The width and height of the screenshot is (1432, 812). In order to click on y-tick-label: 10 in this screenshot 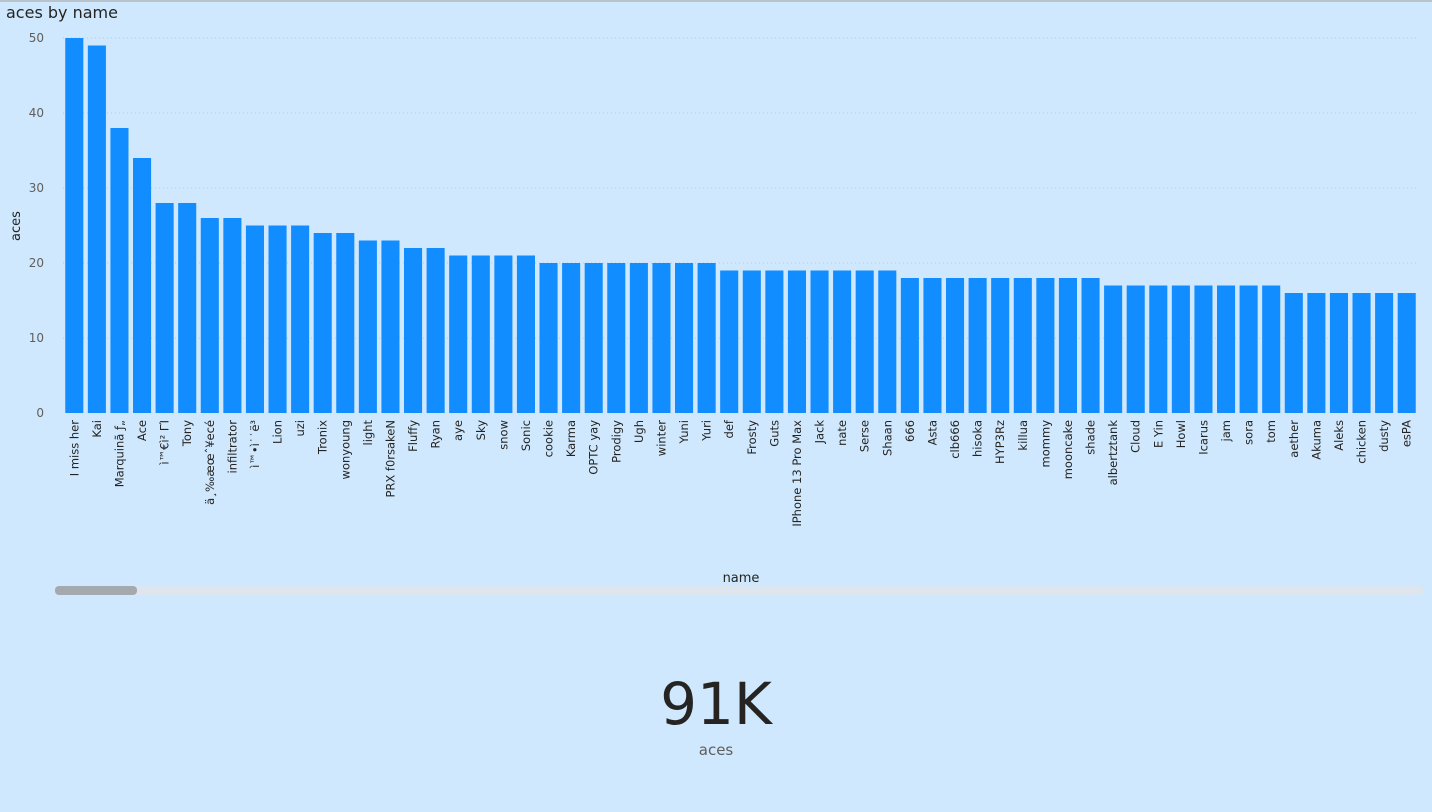, I will do `click(36, 338)`.